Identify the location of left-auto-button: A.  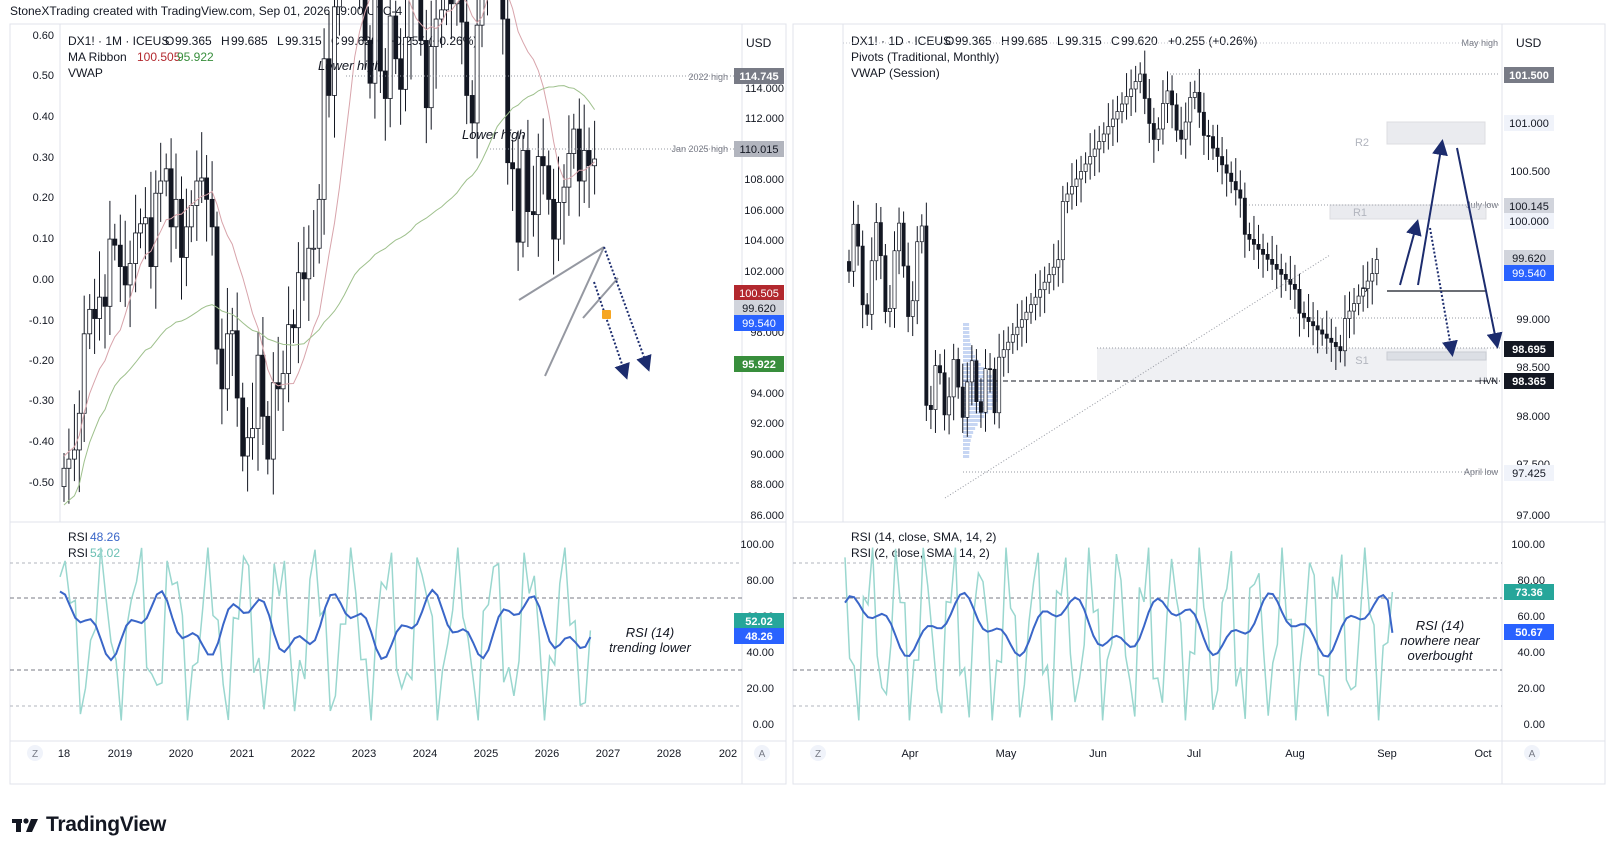
(762, 754).